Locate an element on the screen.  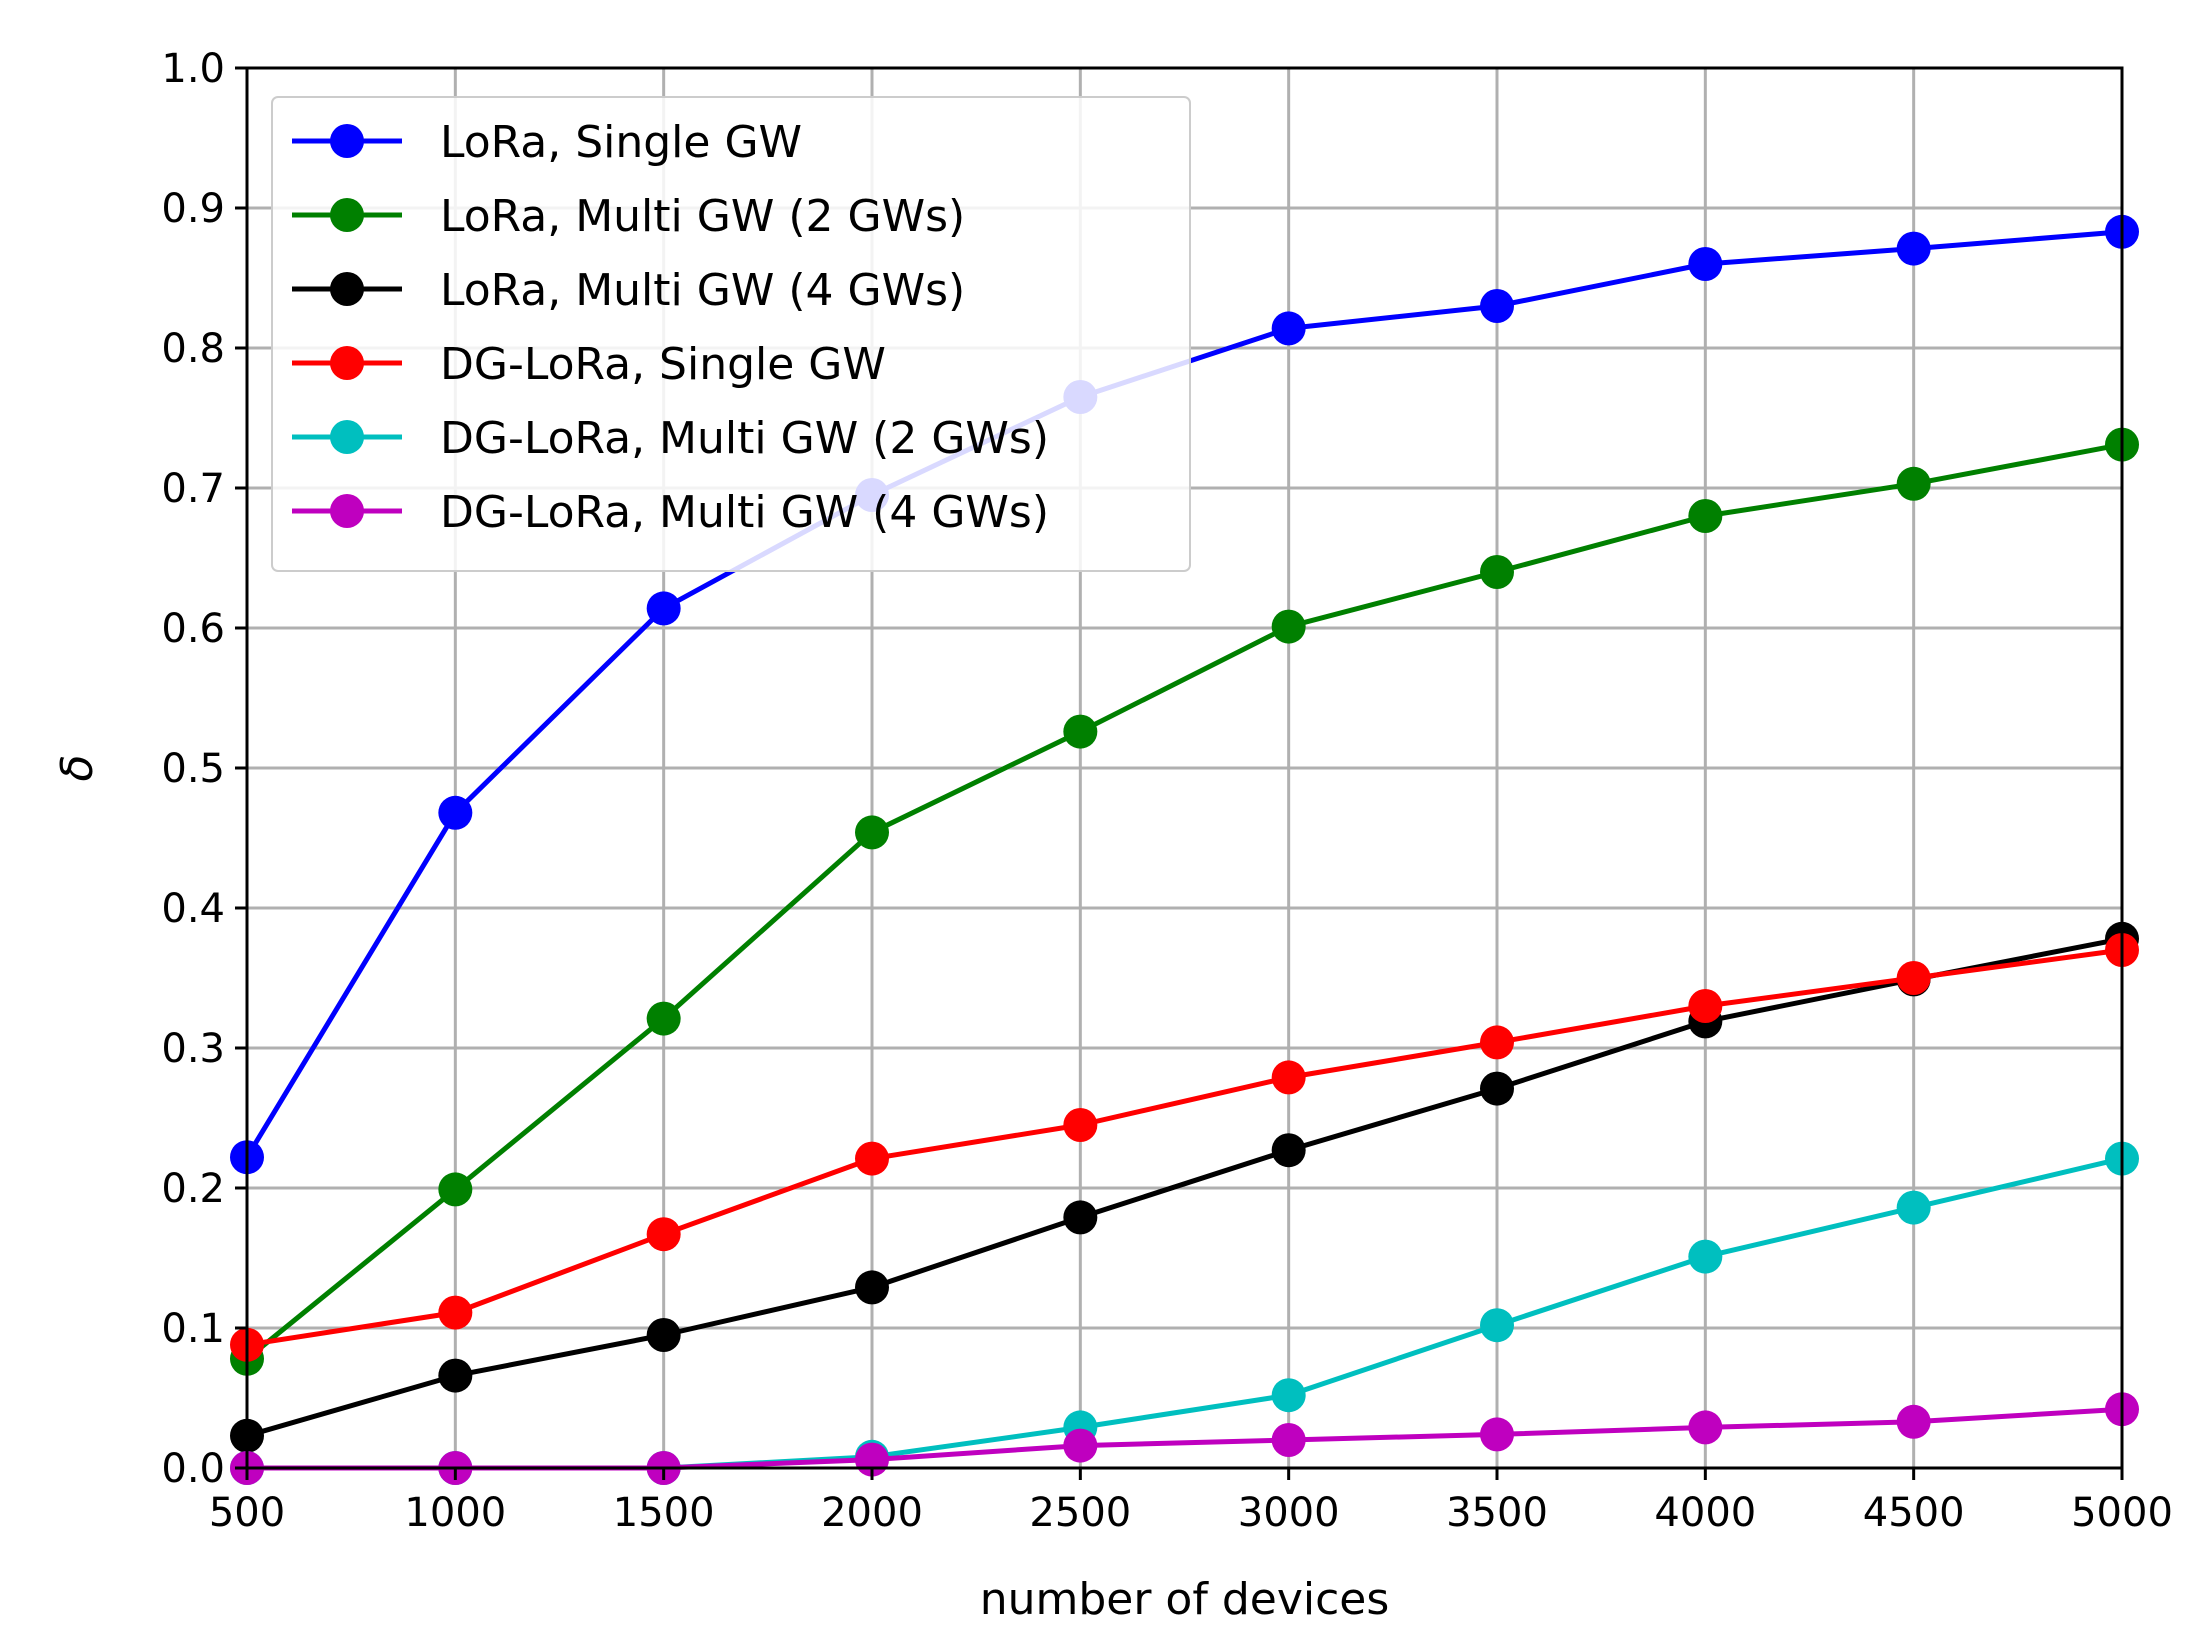
y-tick-label: 0.7 is located at coordinates (193, 489).